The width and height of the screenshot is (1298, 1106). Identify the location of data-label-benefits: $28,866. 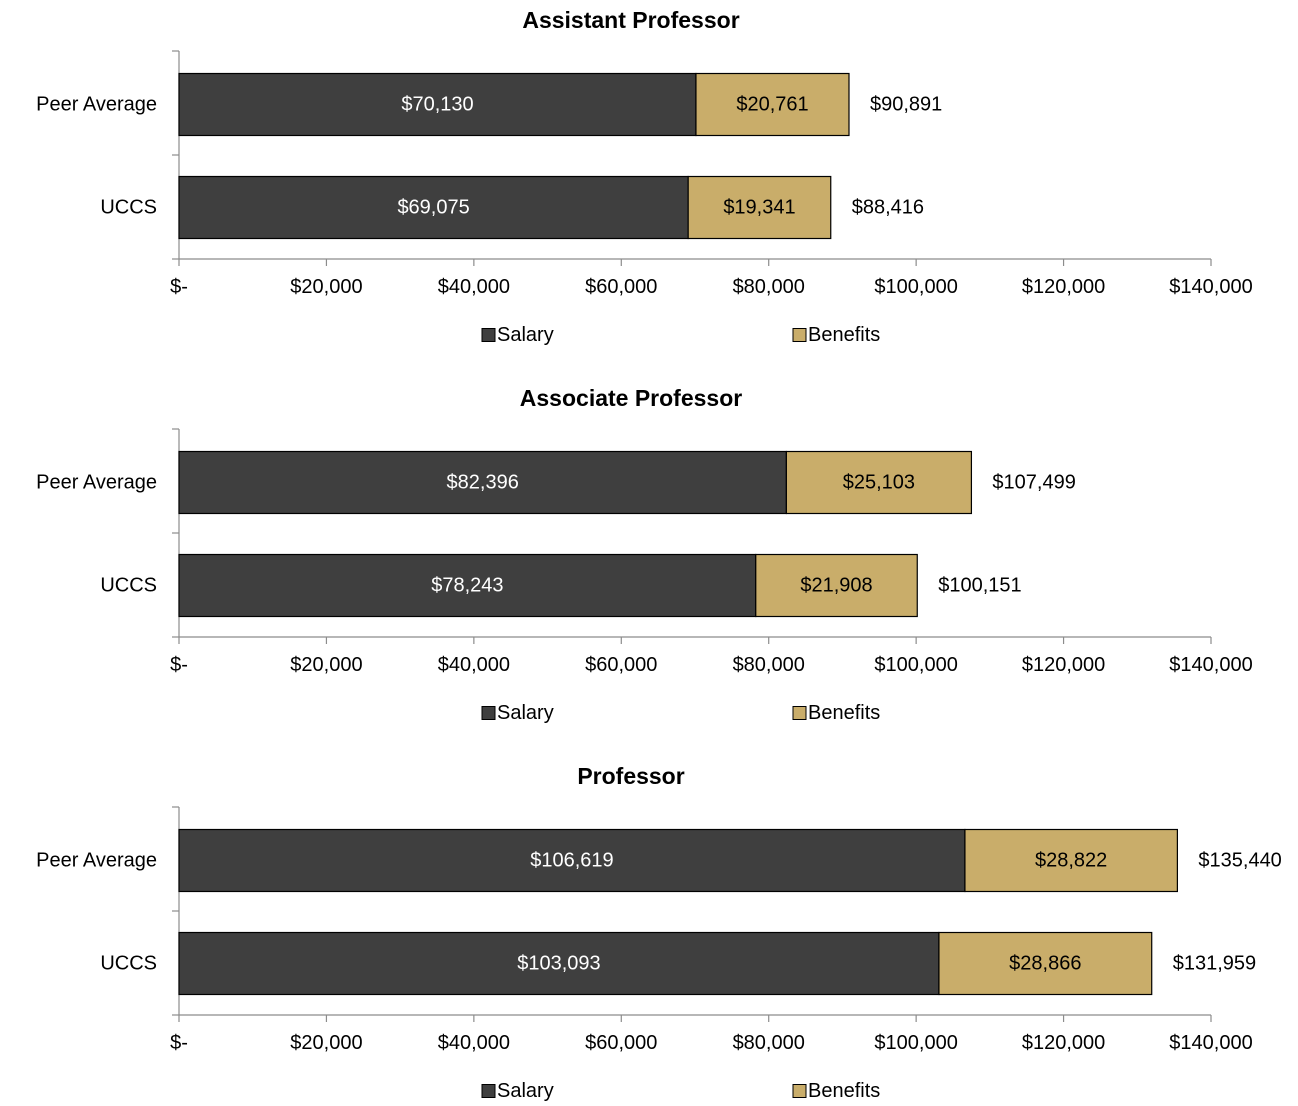
(1045, 964).